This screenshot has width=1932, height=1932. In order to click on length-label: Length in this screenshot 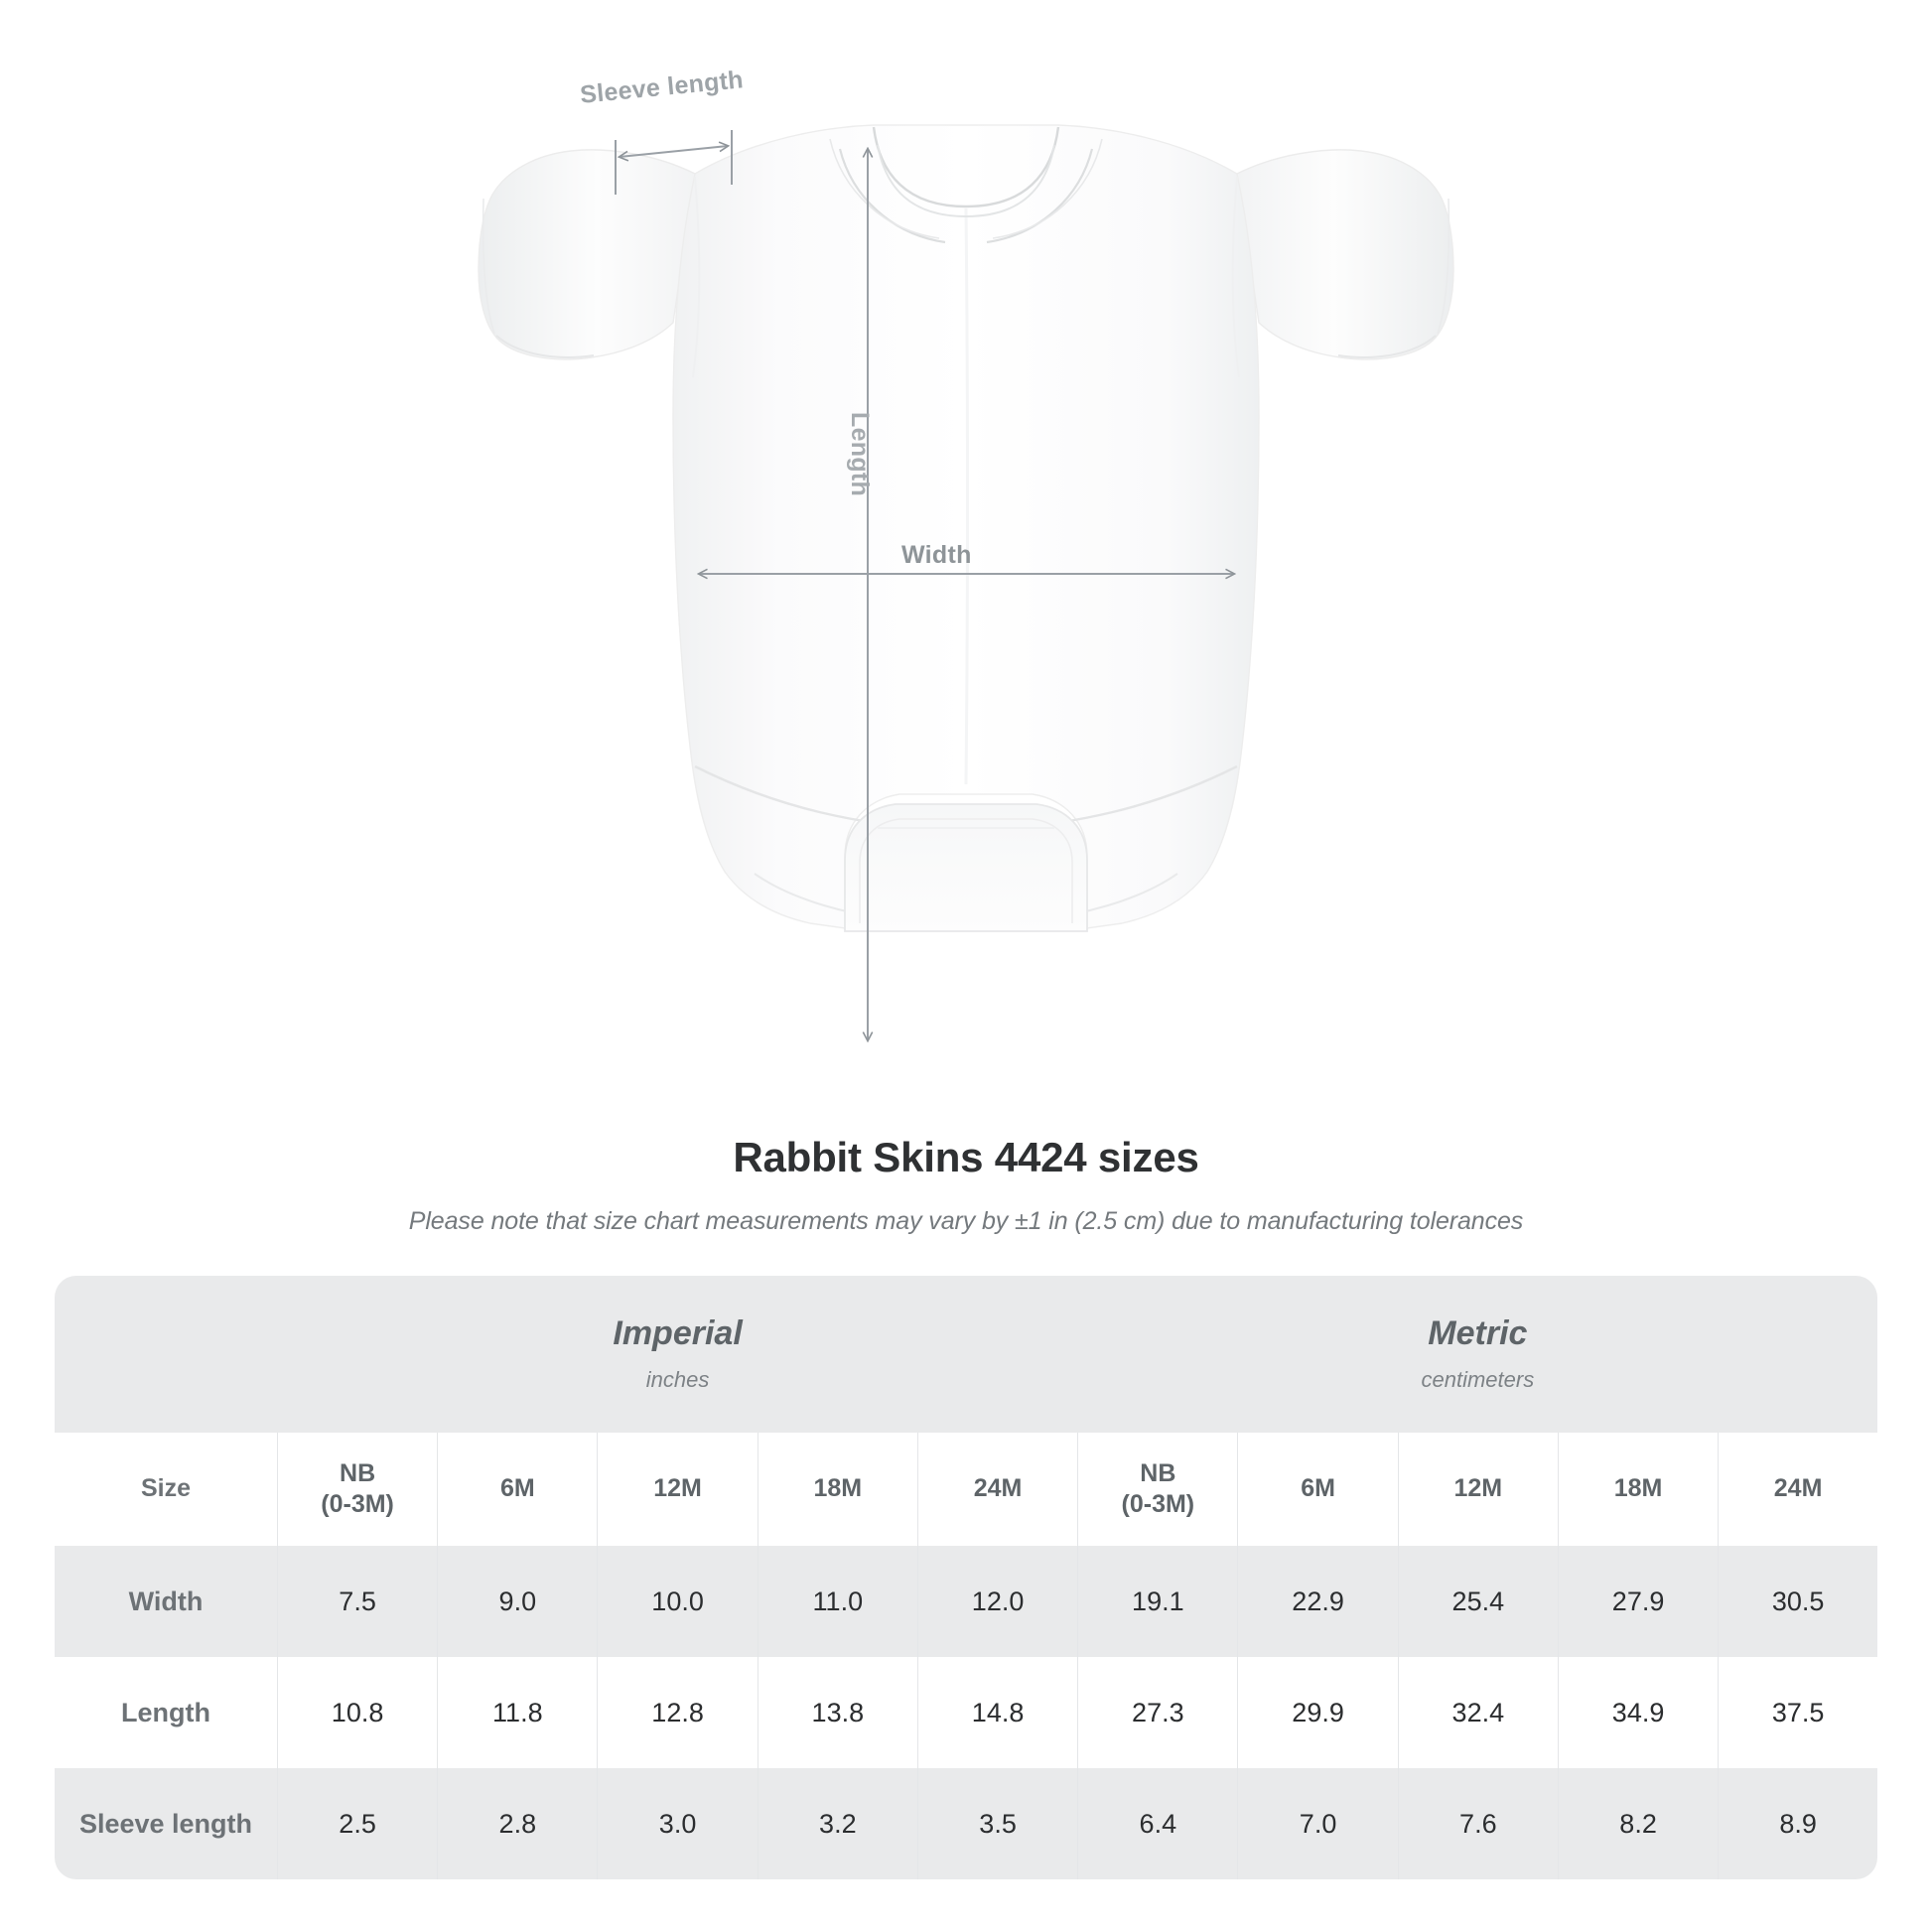, I will do `click(860, 454)`.